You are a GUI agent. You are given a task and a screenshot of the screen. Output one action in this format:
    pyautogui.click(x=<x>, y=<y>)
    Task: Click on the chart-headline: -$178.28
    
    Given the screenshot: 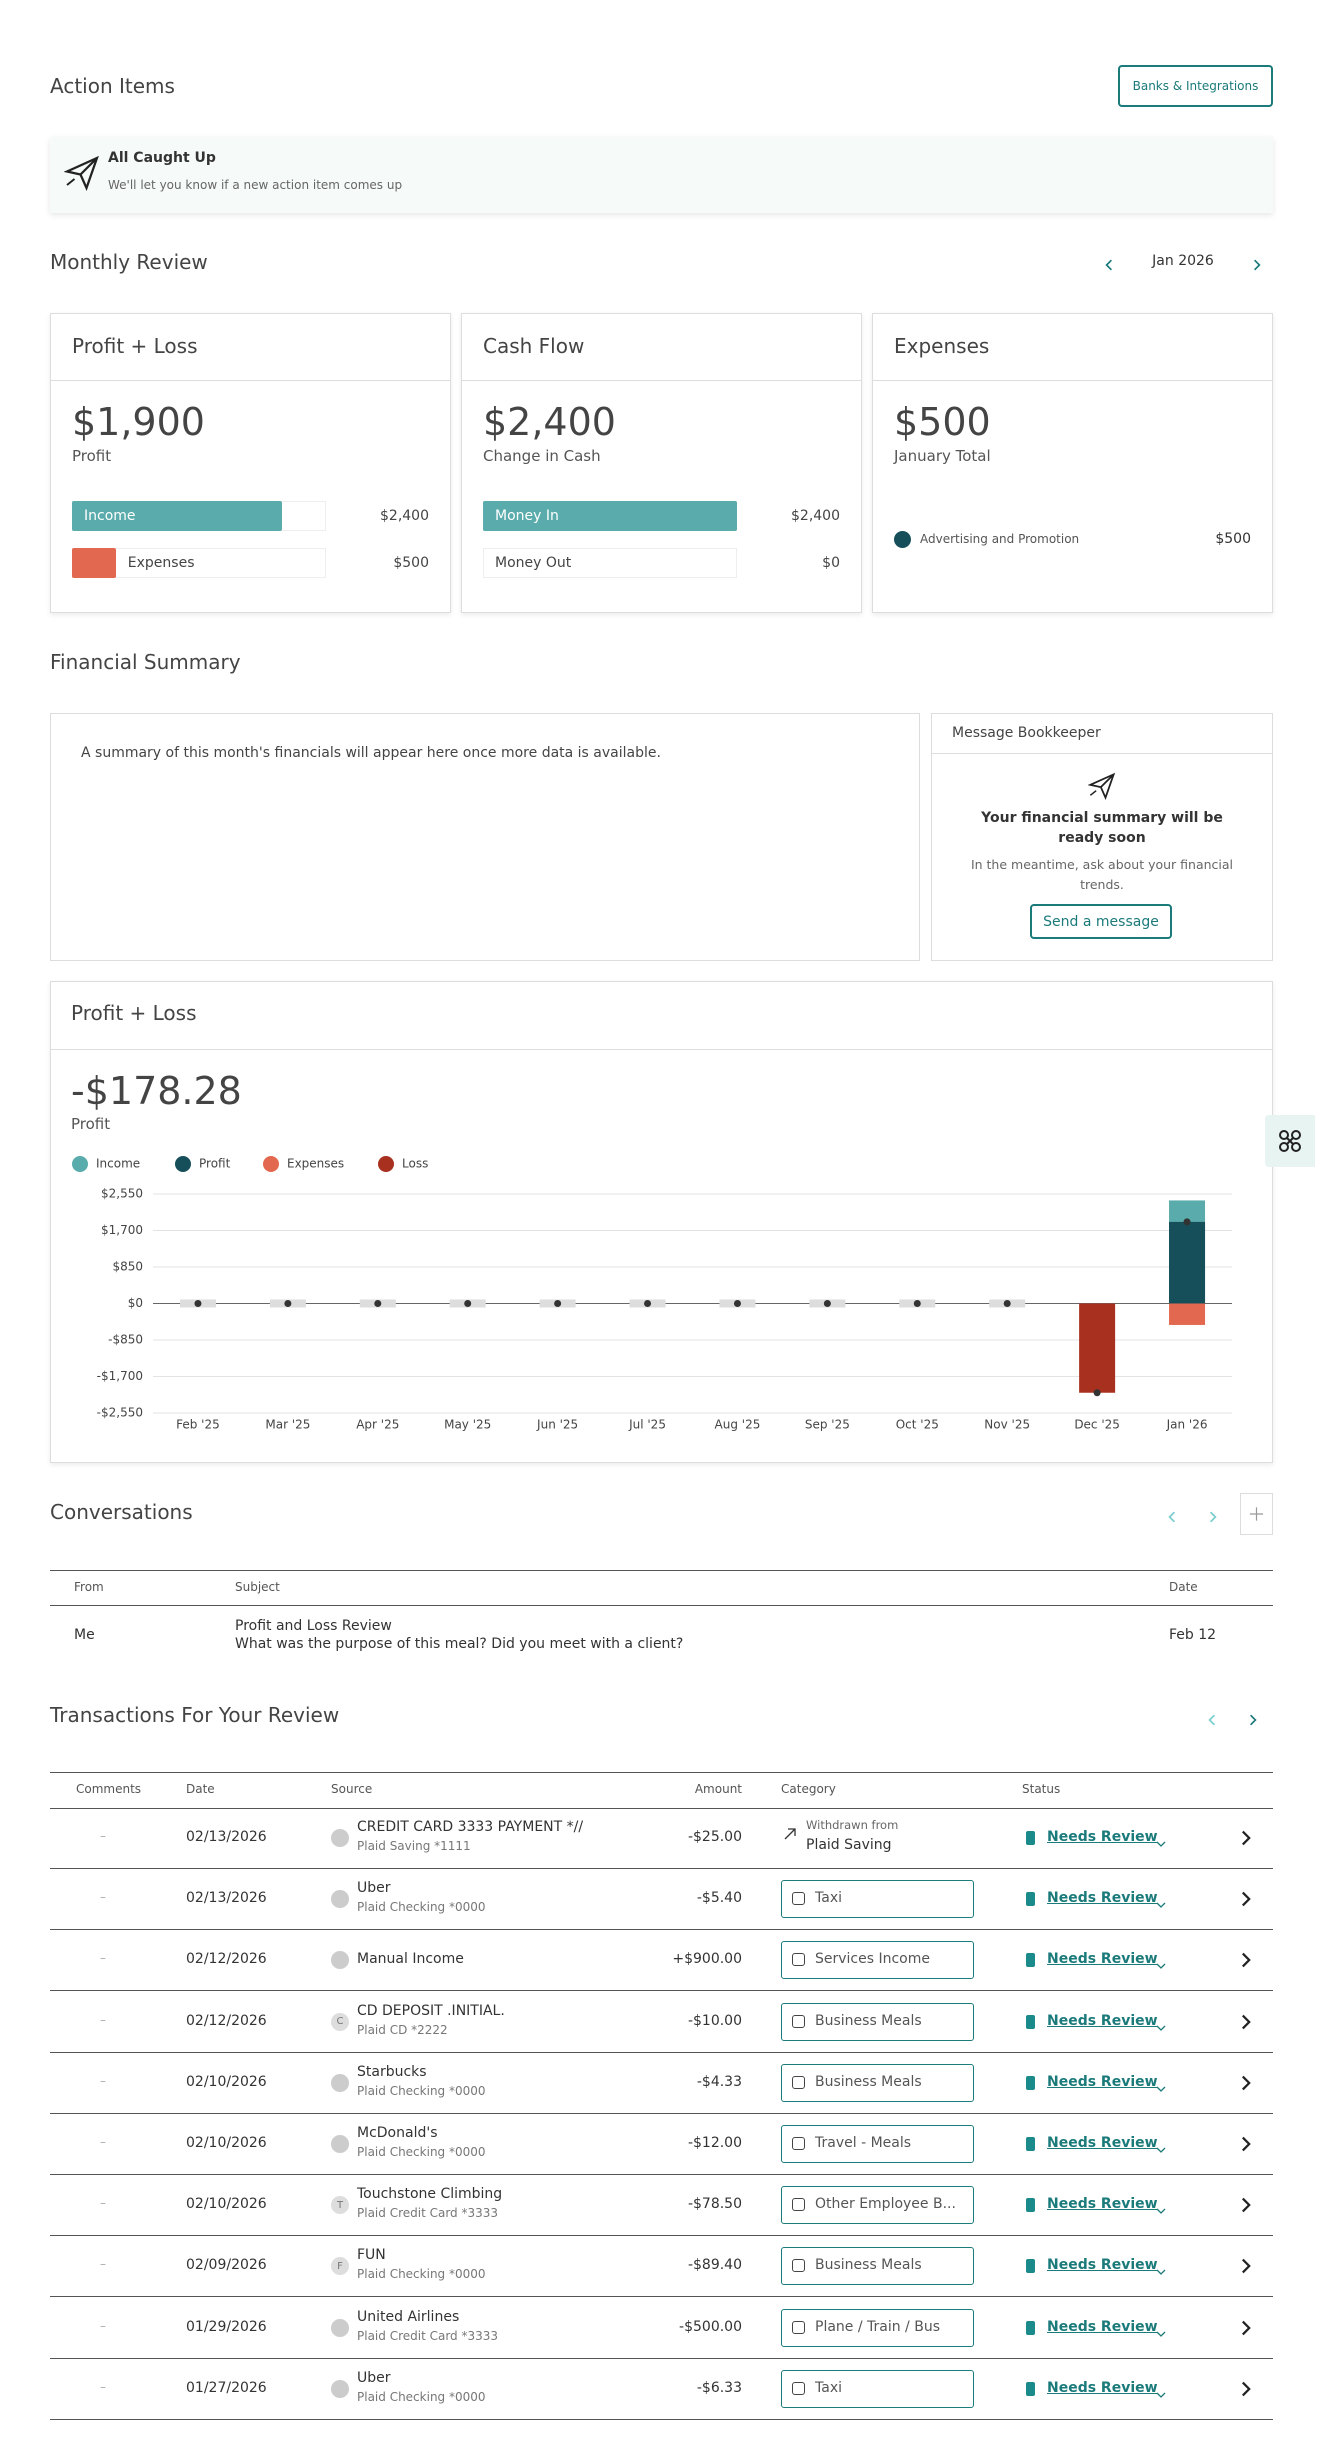 What is the action you would take?
    pyautogui.click(x=156, y=1091)
    